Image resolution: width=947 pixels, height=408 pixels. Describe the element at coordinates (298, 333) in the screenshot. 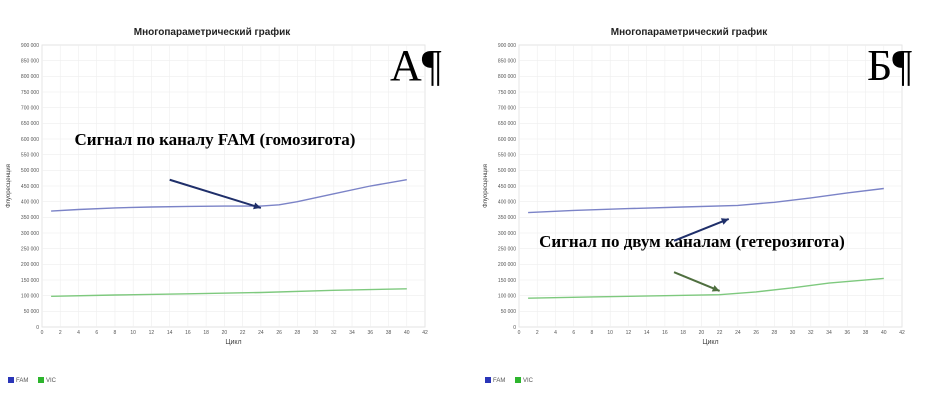

I see `x-tick-label: 28` at that location.